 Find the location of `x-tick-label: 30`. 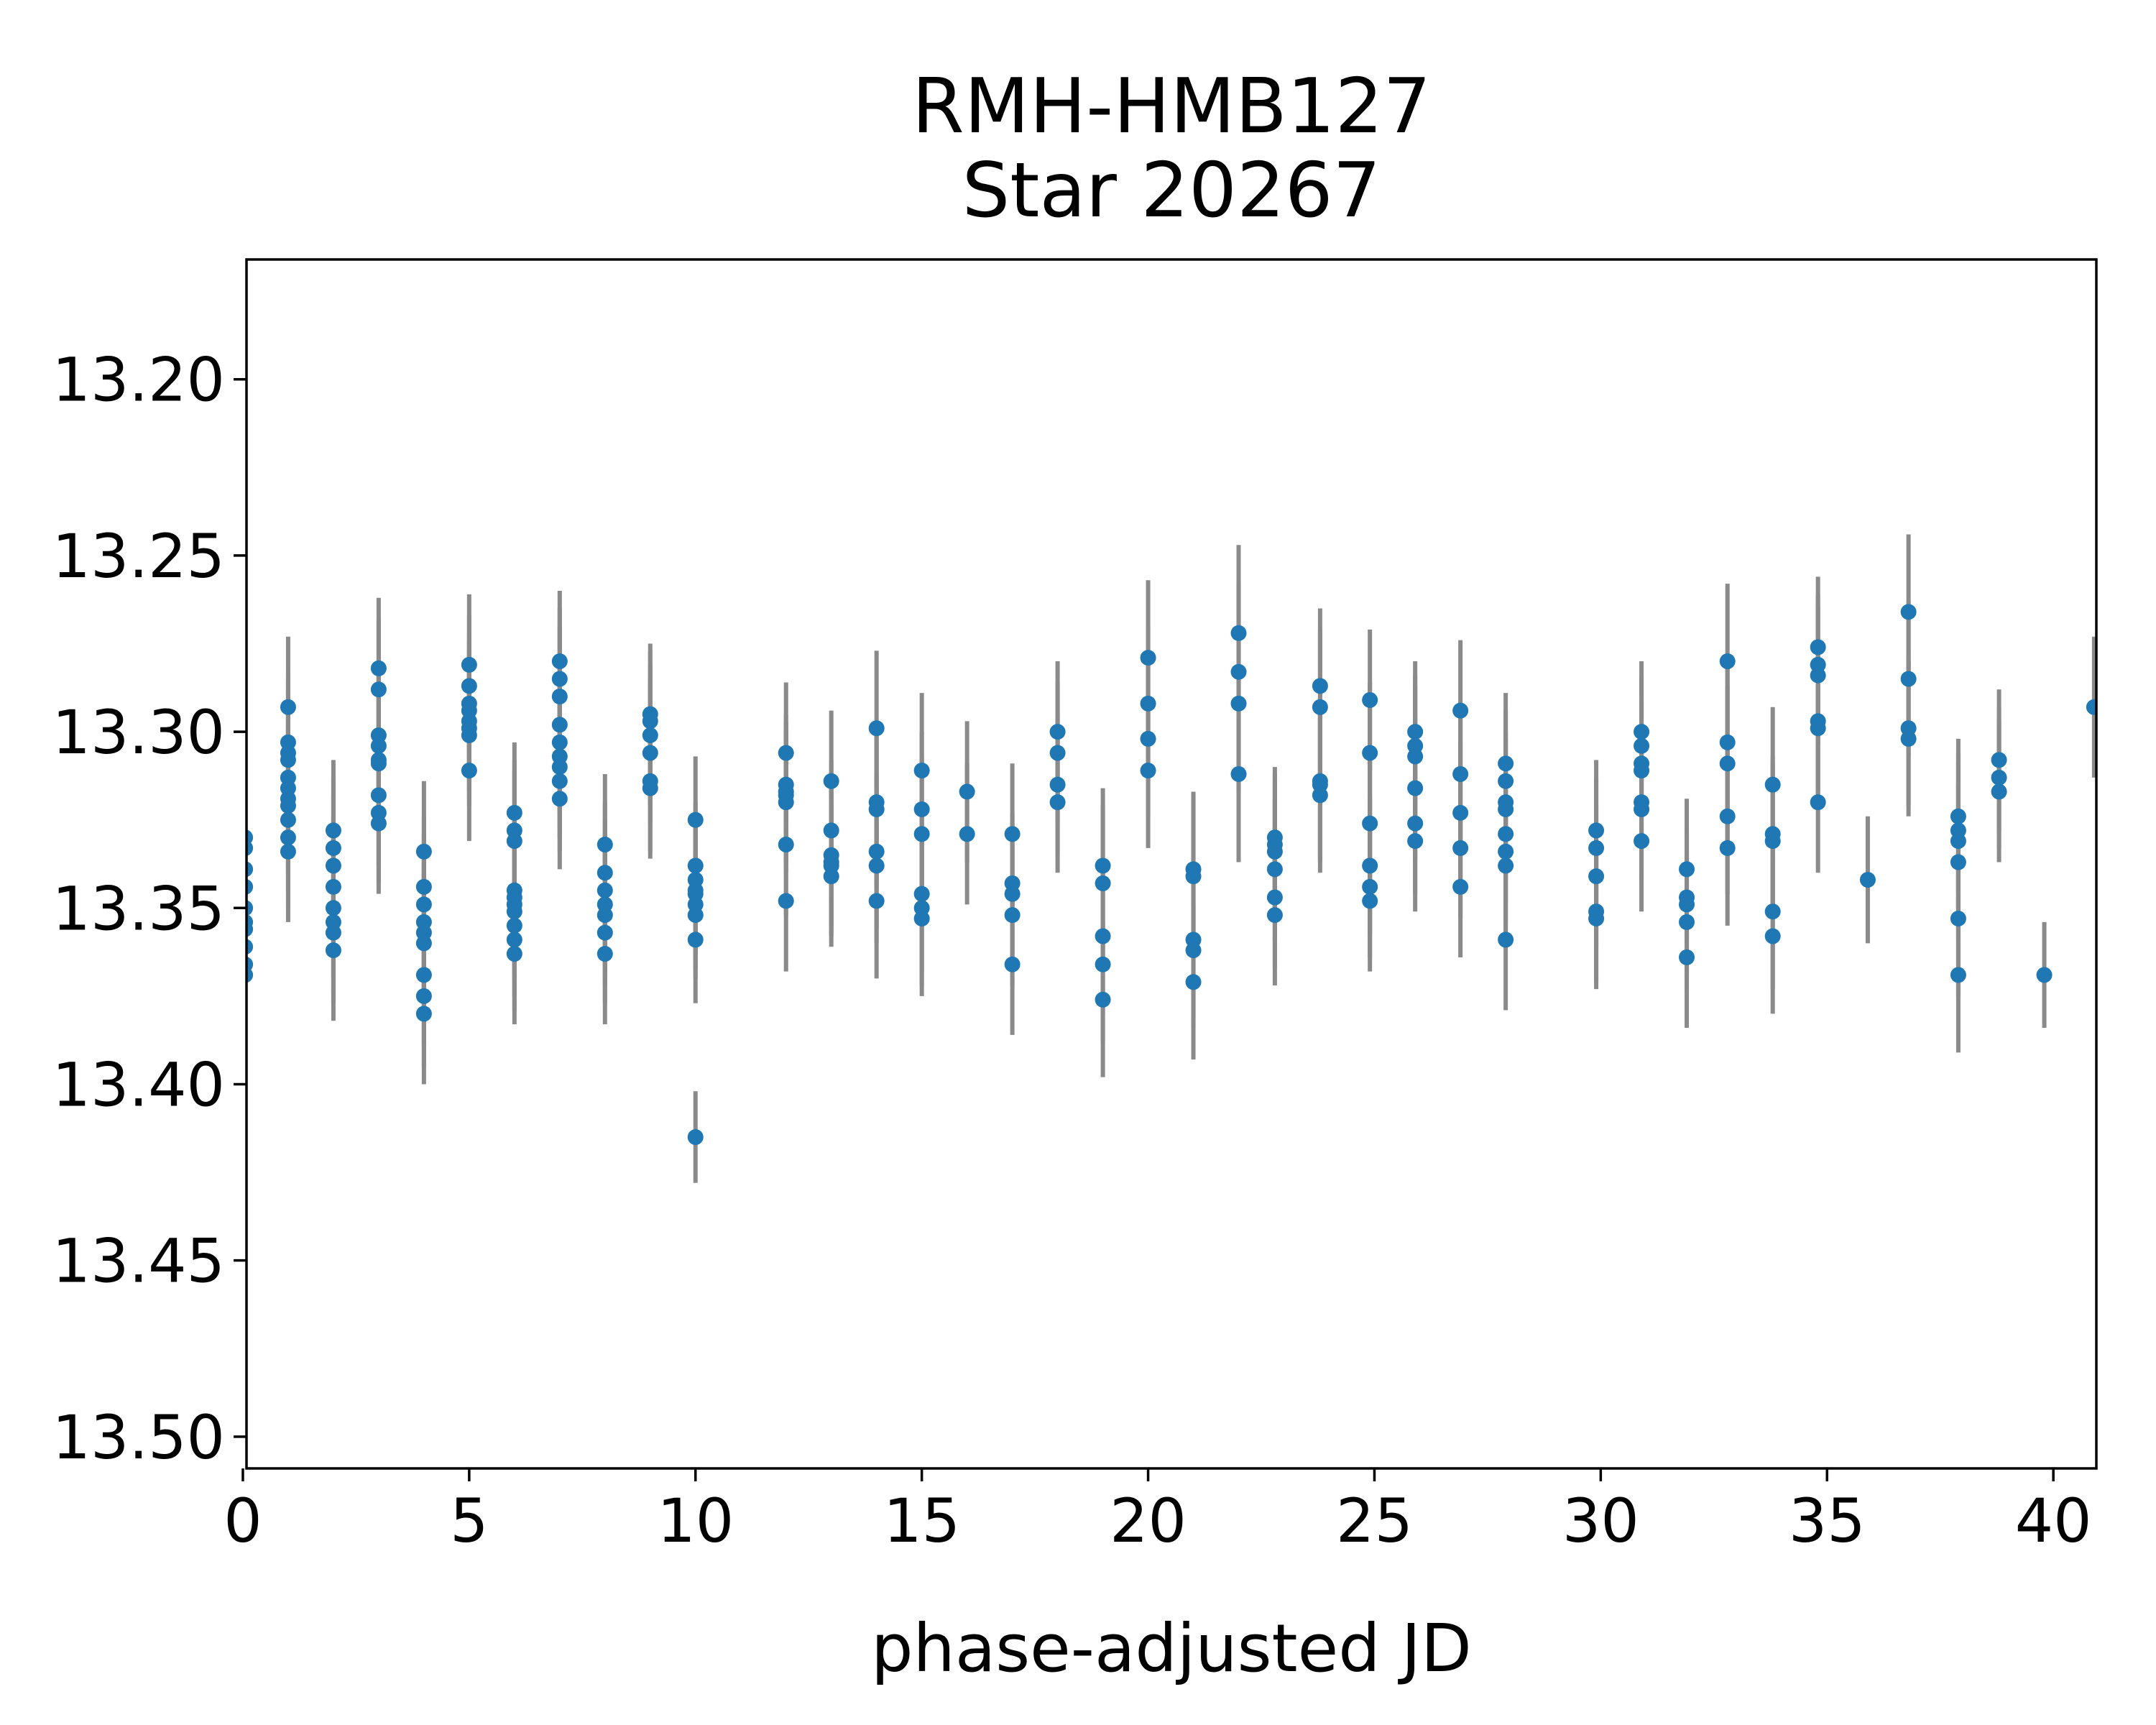

x-tick-label: 30 is located at coordinates (1600, 1521).